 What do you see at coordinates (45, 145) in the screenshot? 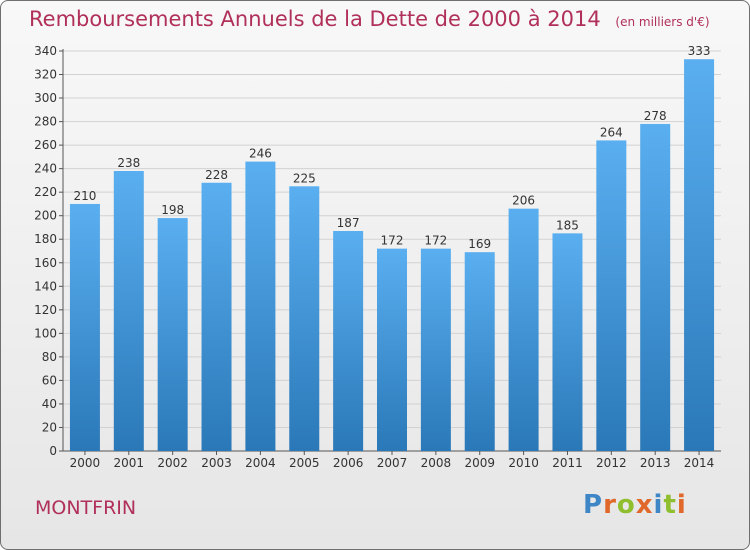
I see `y-tick-label: 260` at bounding box center [45, 145].